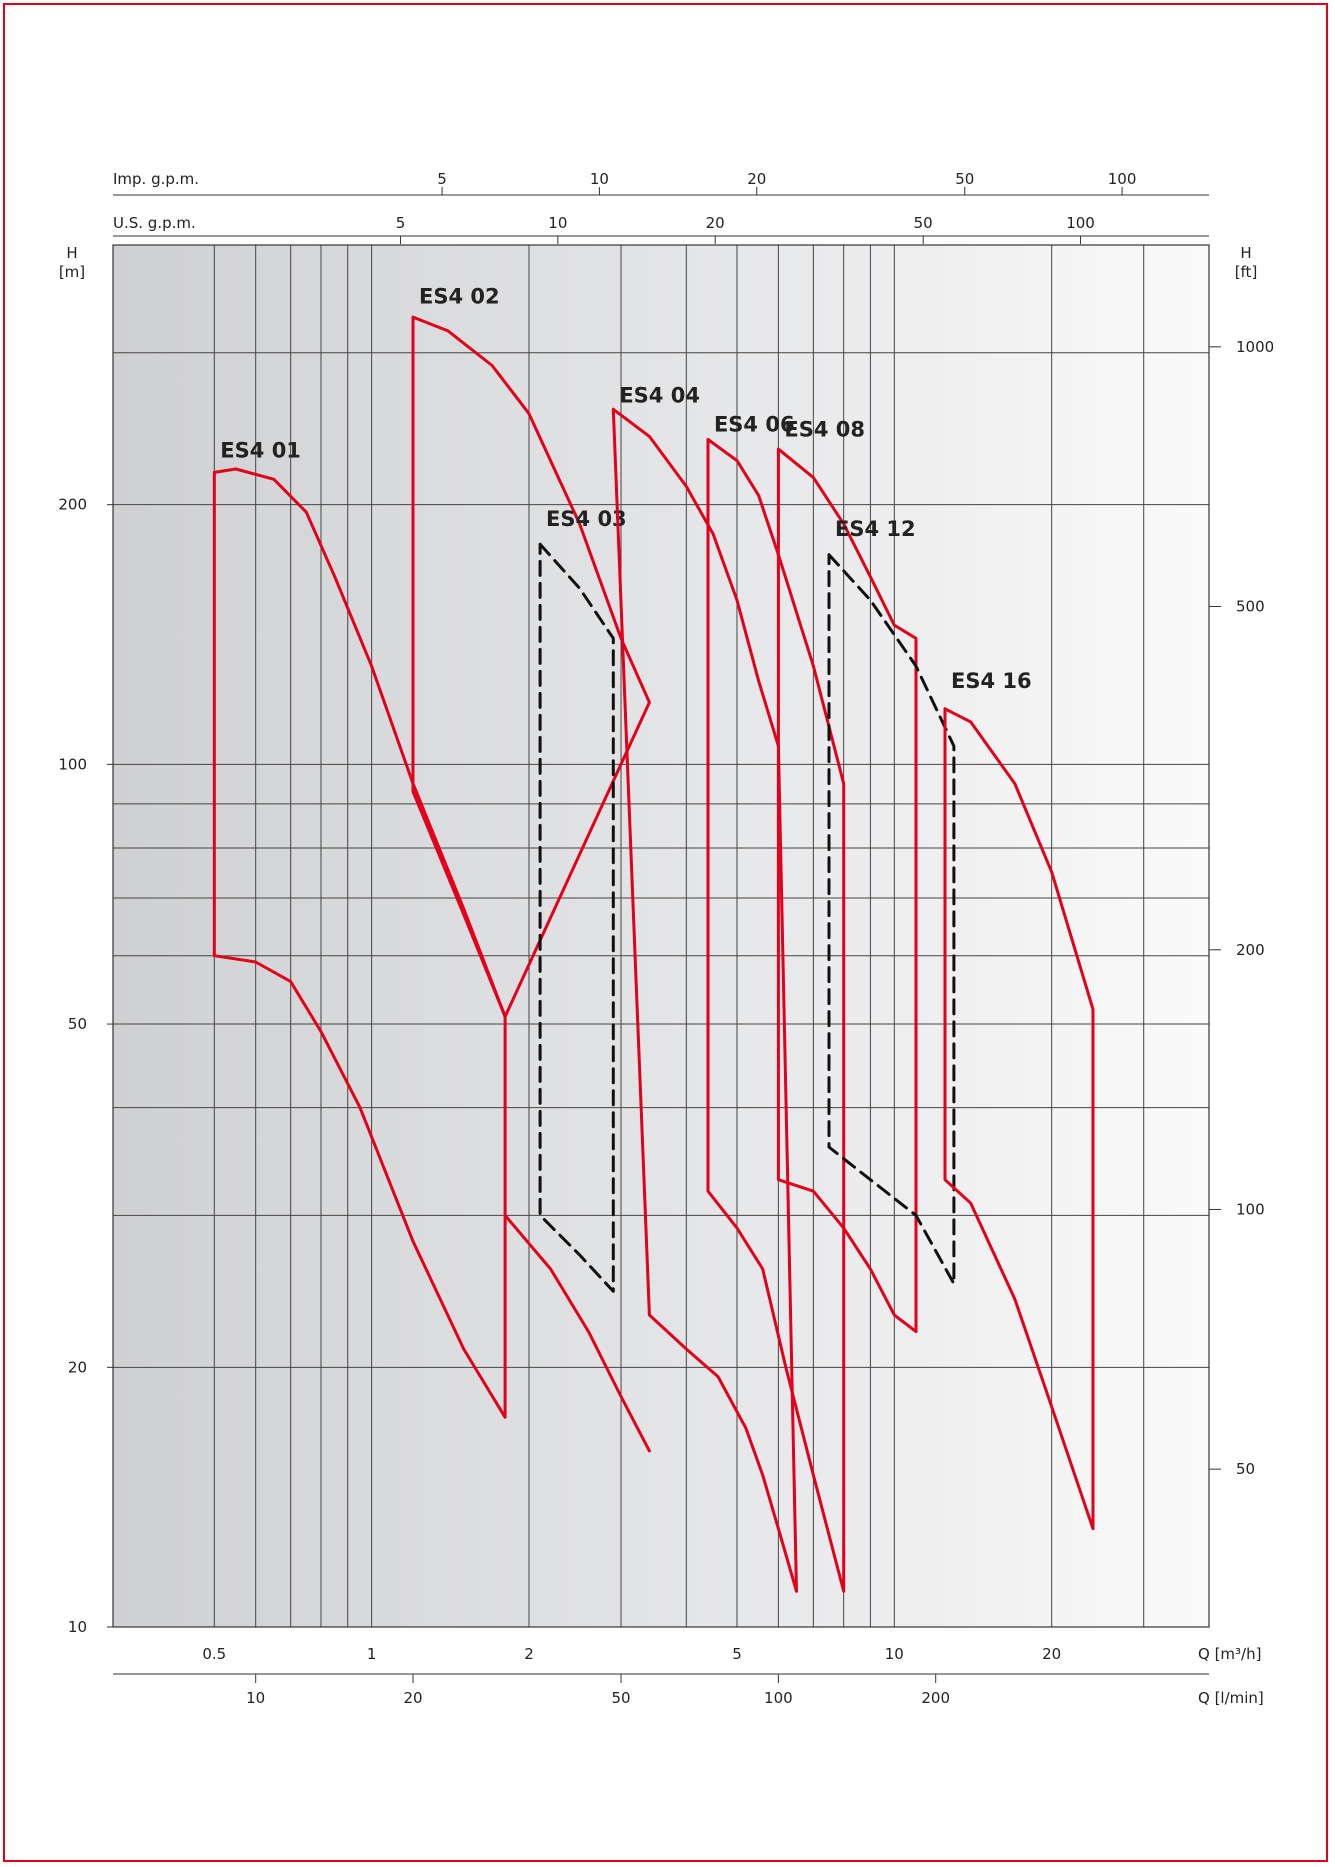 Image resolution: width=1335 pixels, height=1867 pixels. What do you see at coordinates (71, 253) in the screenshot?
I see `left-axis-title: H` at bounding box center [71, 253].